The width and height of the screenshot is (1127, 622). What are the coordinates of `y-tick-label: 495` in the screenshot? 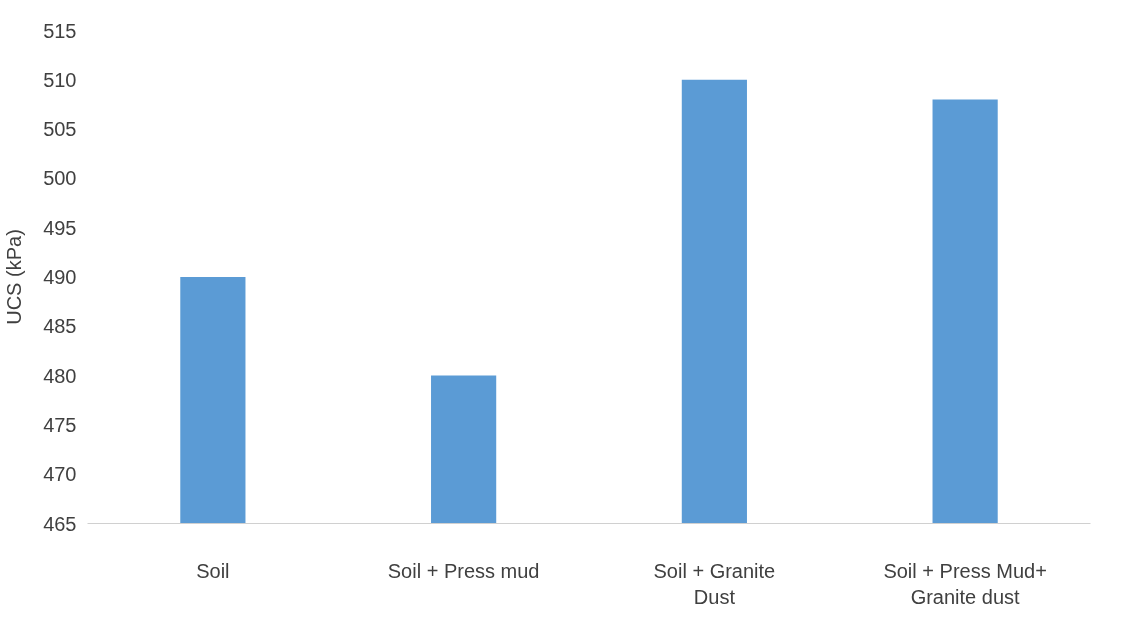 It's located at (60, 227).